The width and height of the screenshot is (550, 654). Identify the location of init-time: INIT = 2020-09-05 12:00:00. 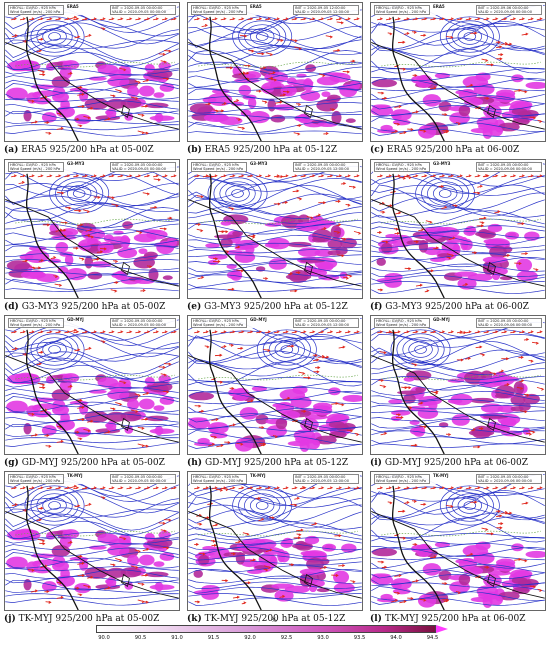
(320, 7).